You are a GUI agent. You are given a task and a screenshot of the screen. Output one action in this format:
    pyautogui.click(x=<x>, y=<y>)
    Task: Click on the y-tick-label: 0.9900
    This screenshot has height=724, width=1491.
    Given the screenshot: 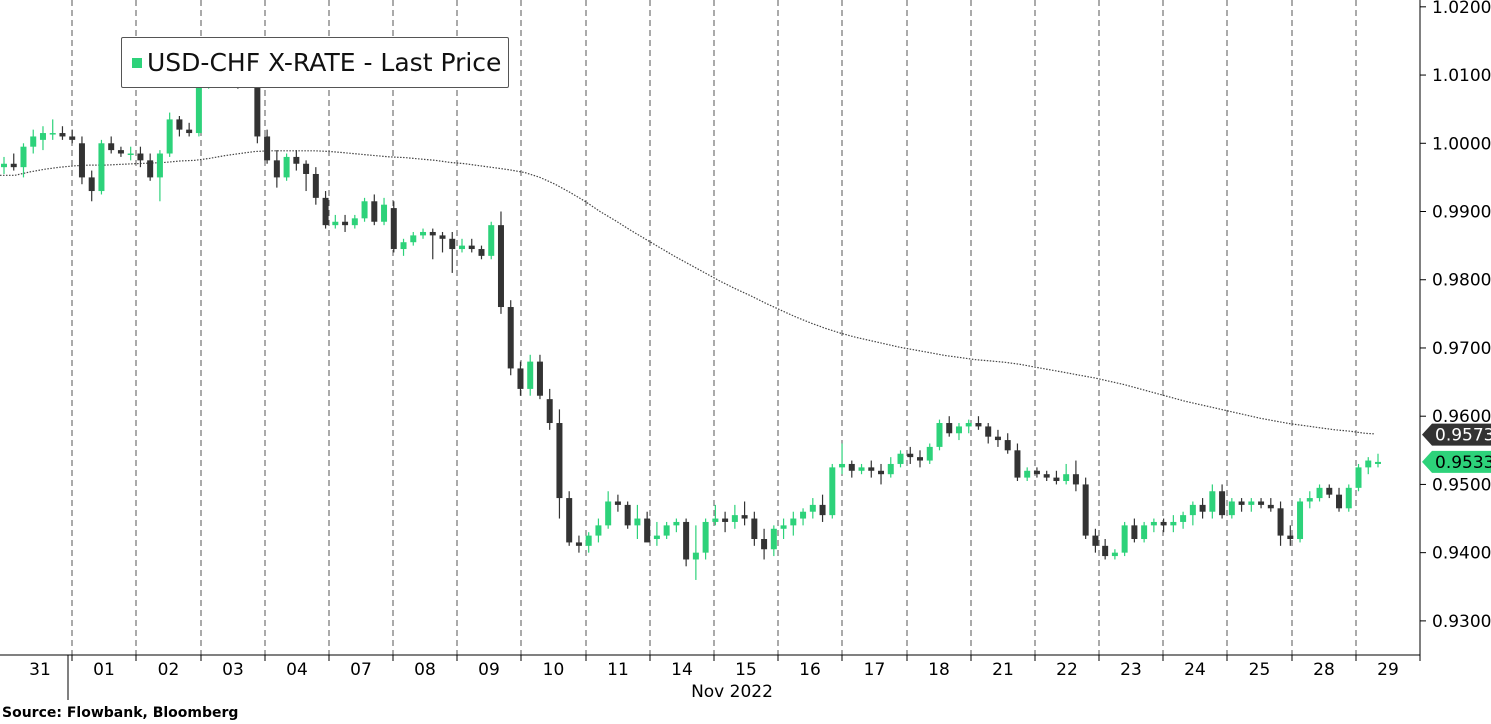 What is the action you would take?
    pyautogui.click(x=1461, y=213)
    